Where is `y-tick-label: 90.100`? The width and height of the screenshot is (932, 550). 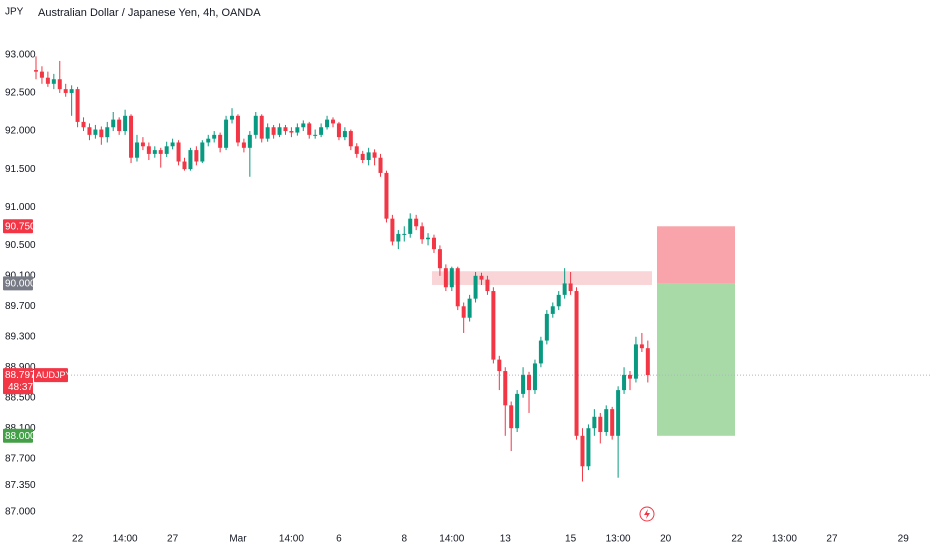 y-tick-label: 90.100 is located at coordinates (20, 275).